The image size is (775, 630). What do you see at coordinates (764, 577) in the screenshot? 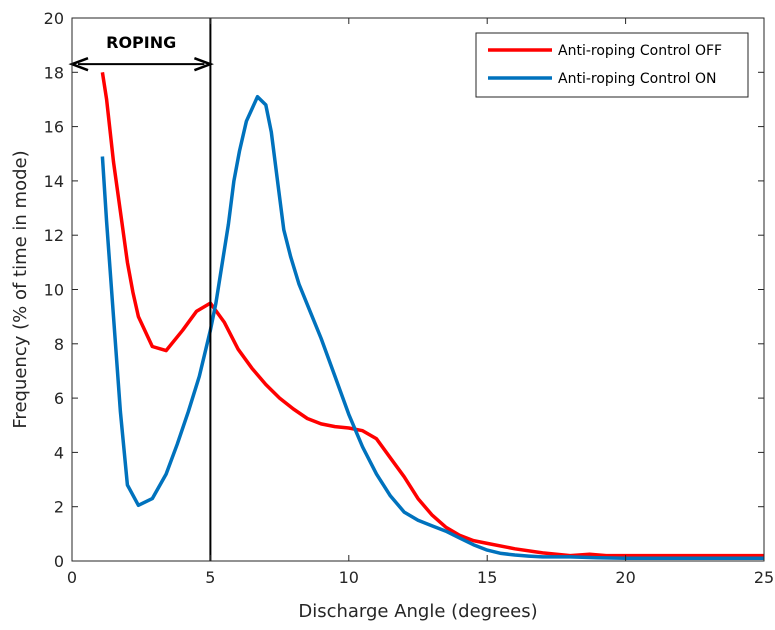
I see `x-tick-label: 25` at bounding box center [764, 577].